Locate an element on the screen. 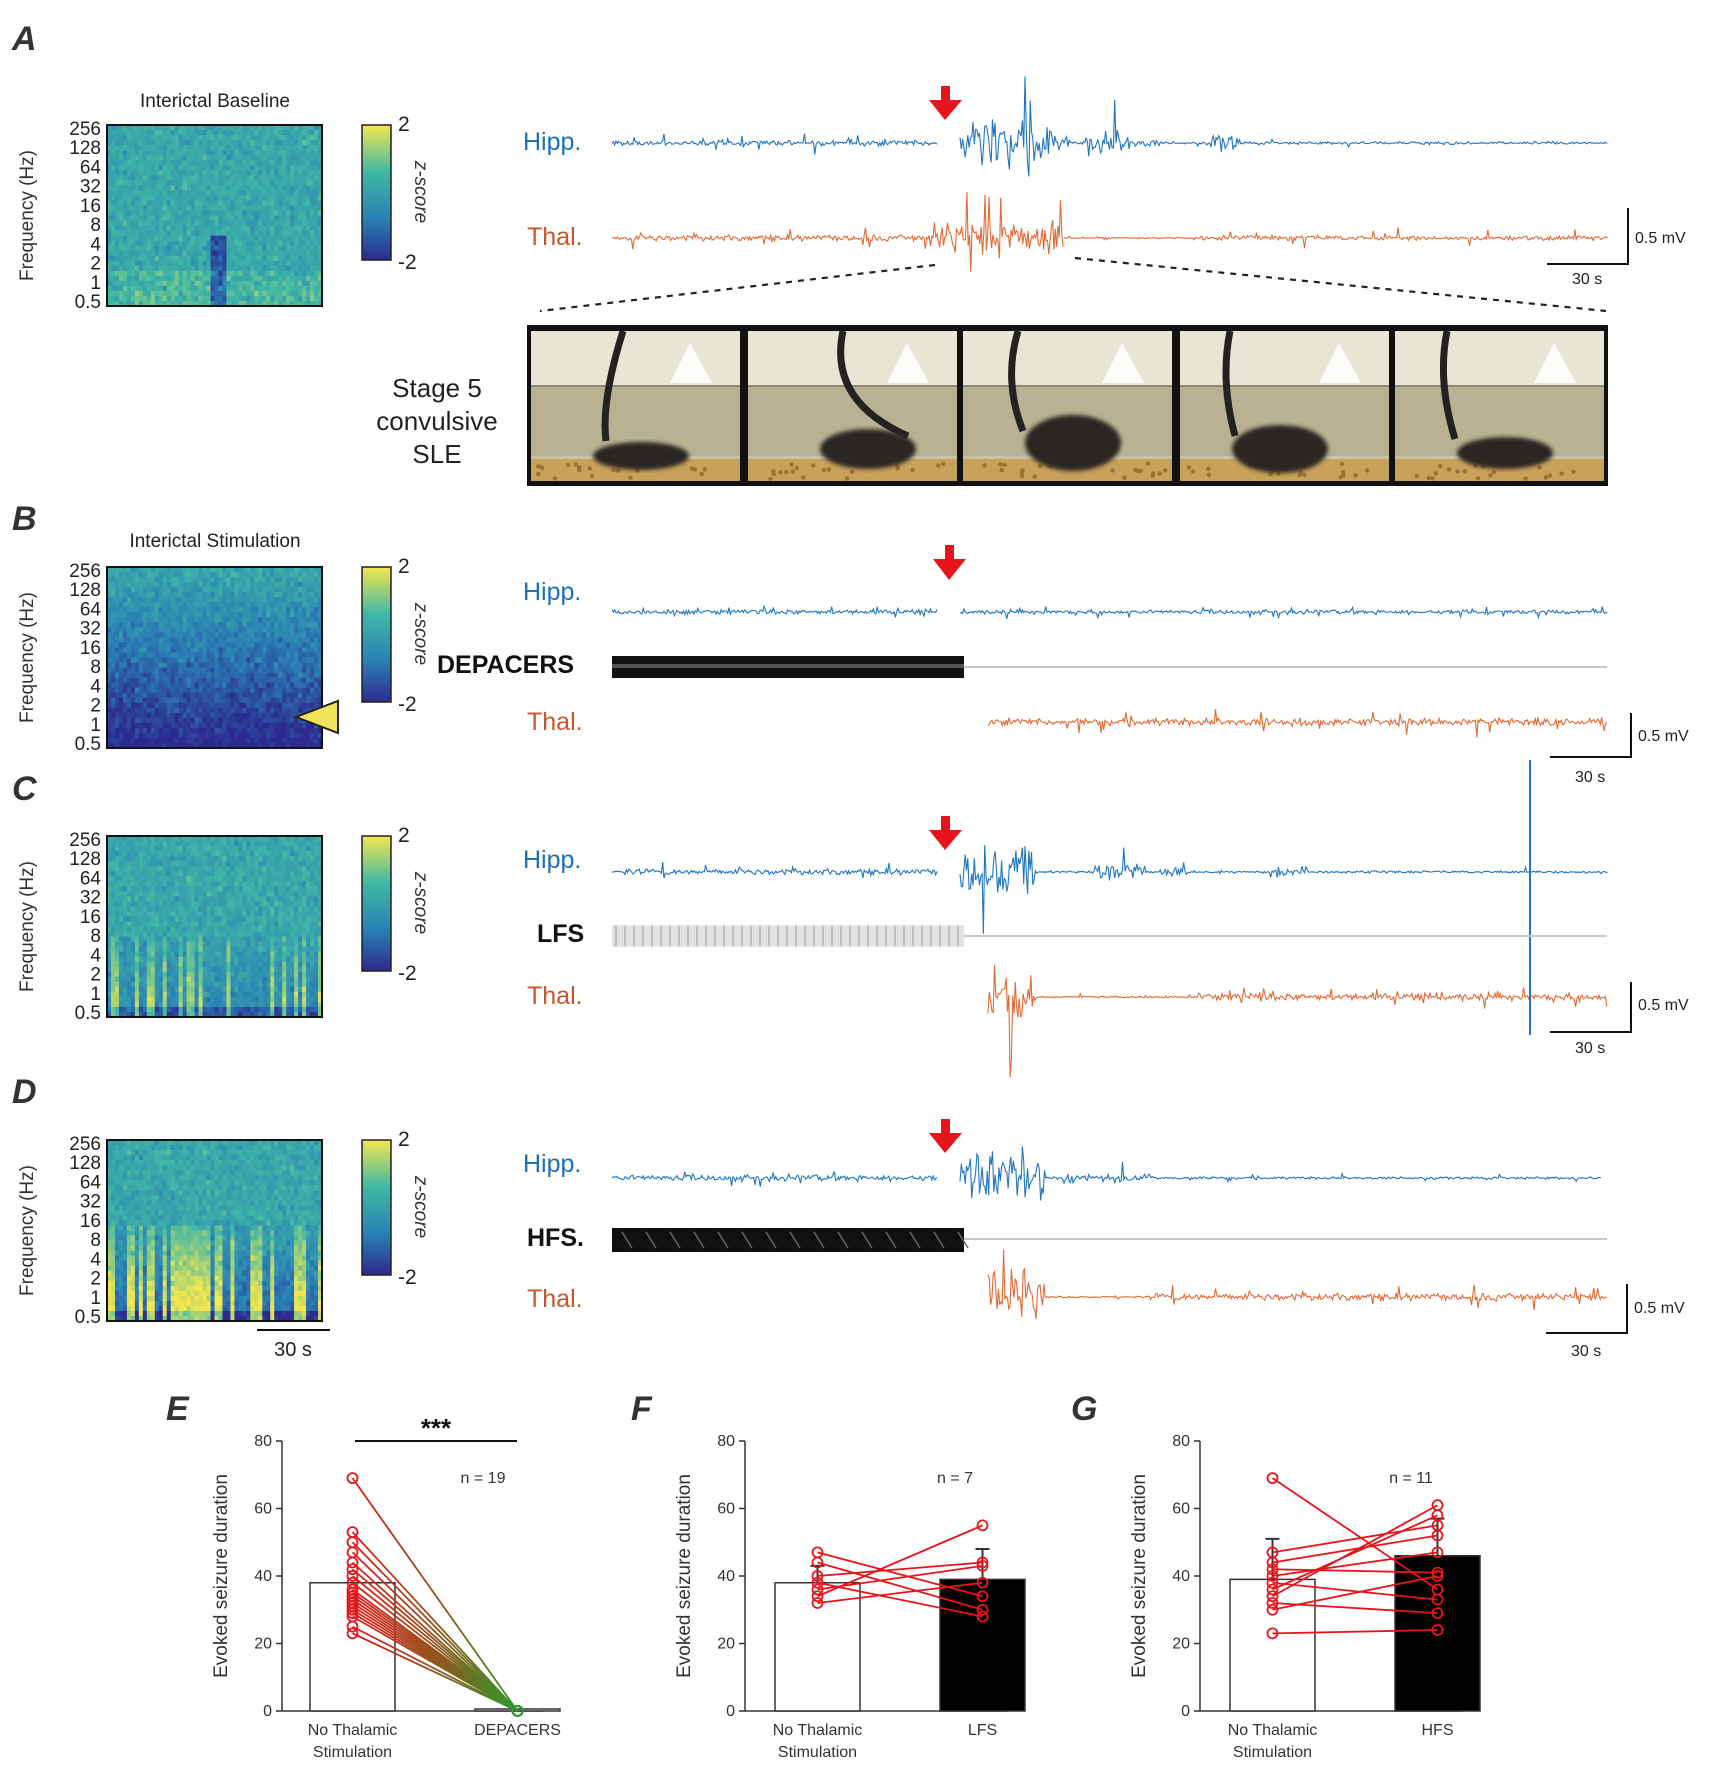 The image size is (1713, 1776). stage-label-line1: Stage 5 is located at coordinates (437, 388).